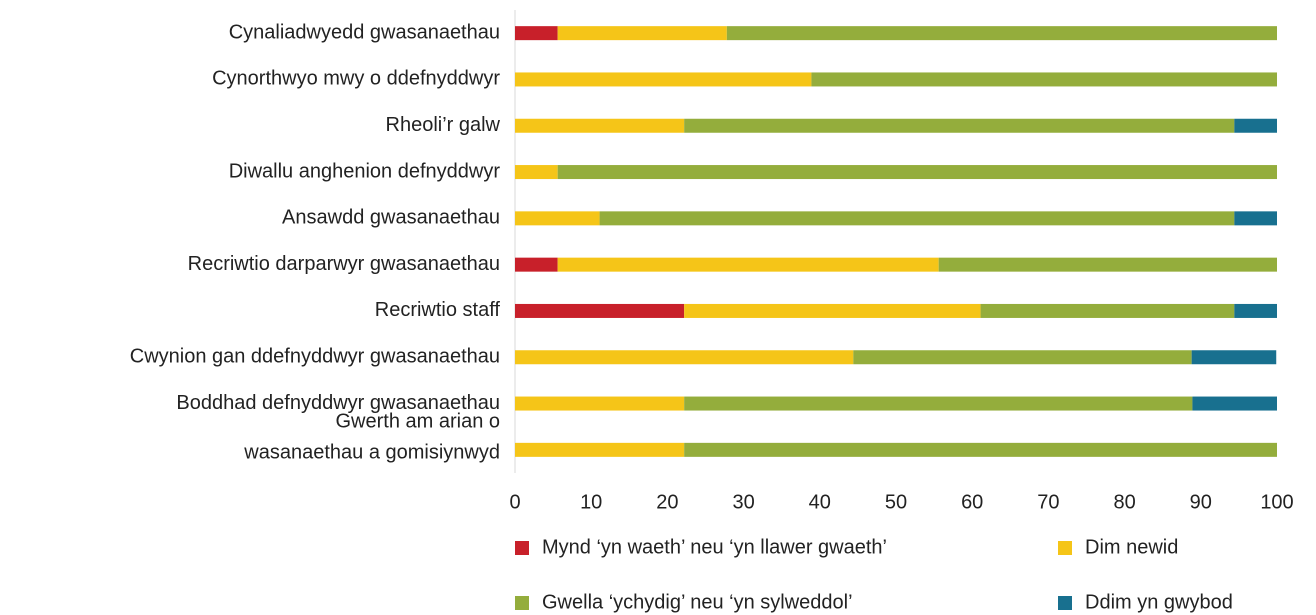 Image resolution: width=1316 pixels, height=615 pixels. Describe the element at coordinates (667, 502) in the screenshot. I see `x-tick-label: 20` at that location.